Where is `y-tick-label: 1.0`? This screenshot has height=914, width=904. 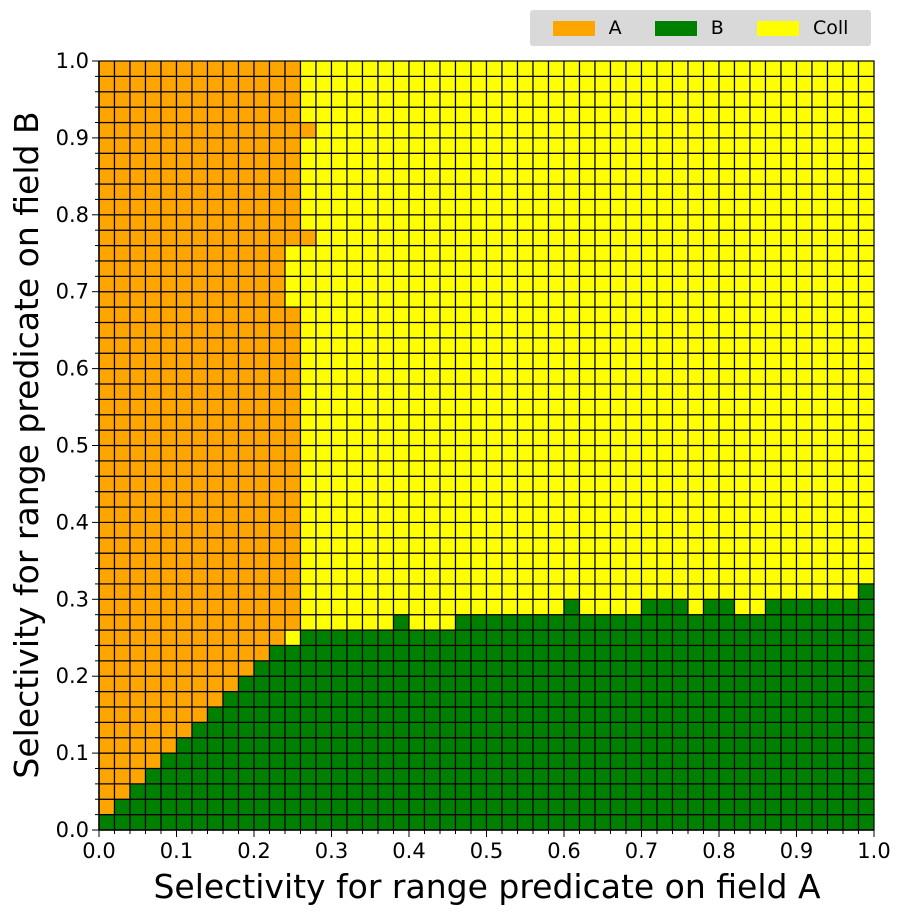
y-tick-label: 1.0 is located at coordinates (72, 61).